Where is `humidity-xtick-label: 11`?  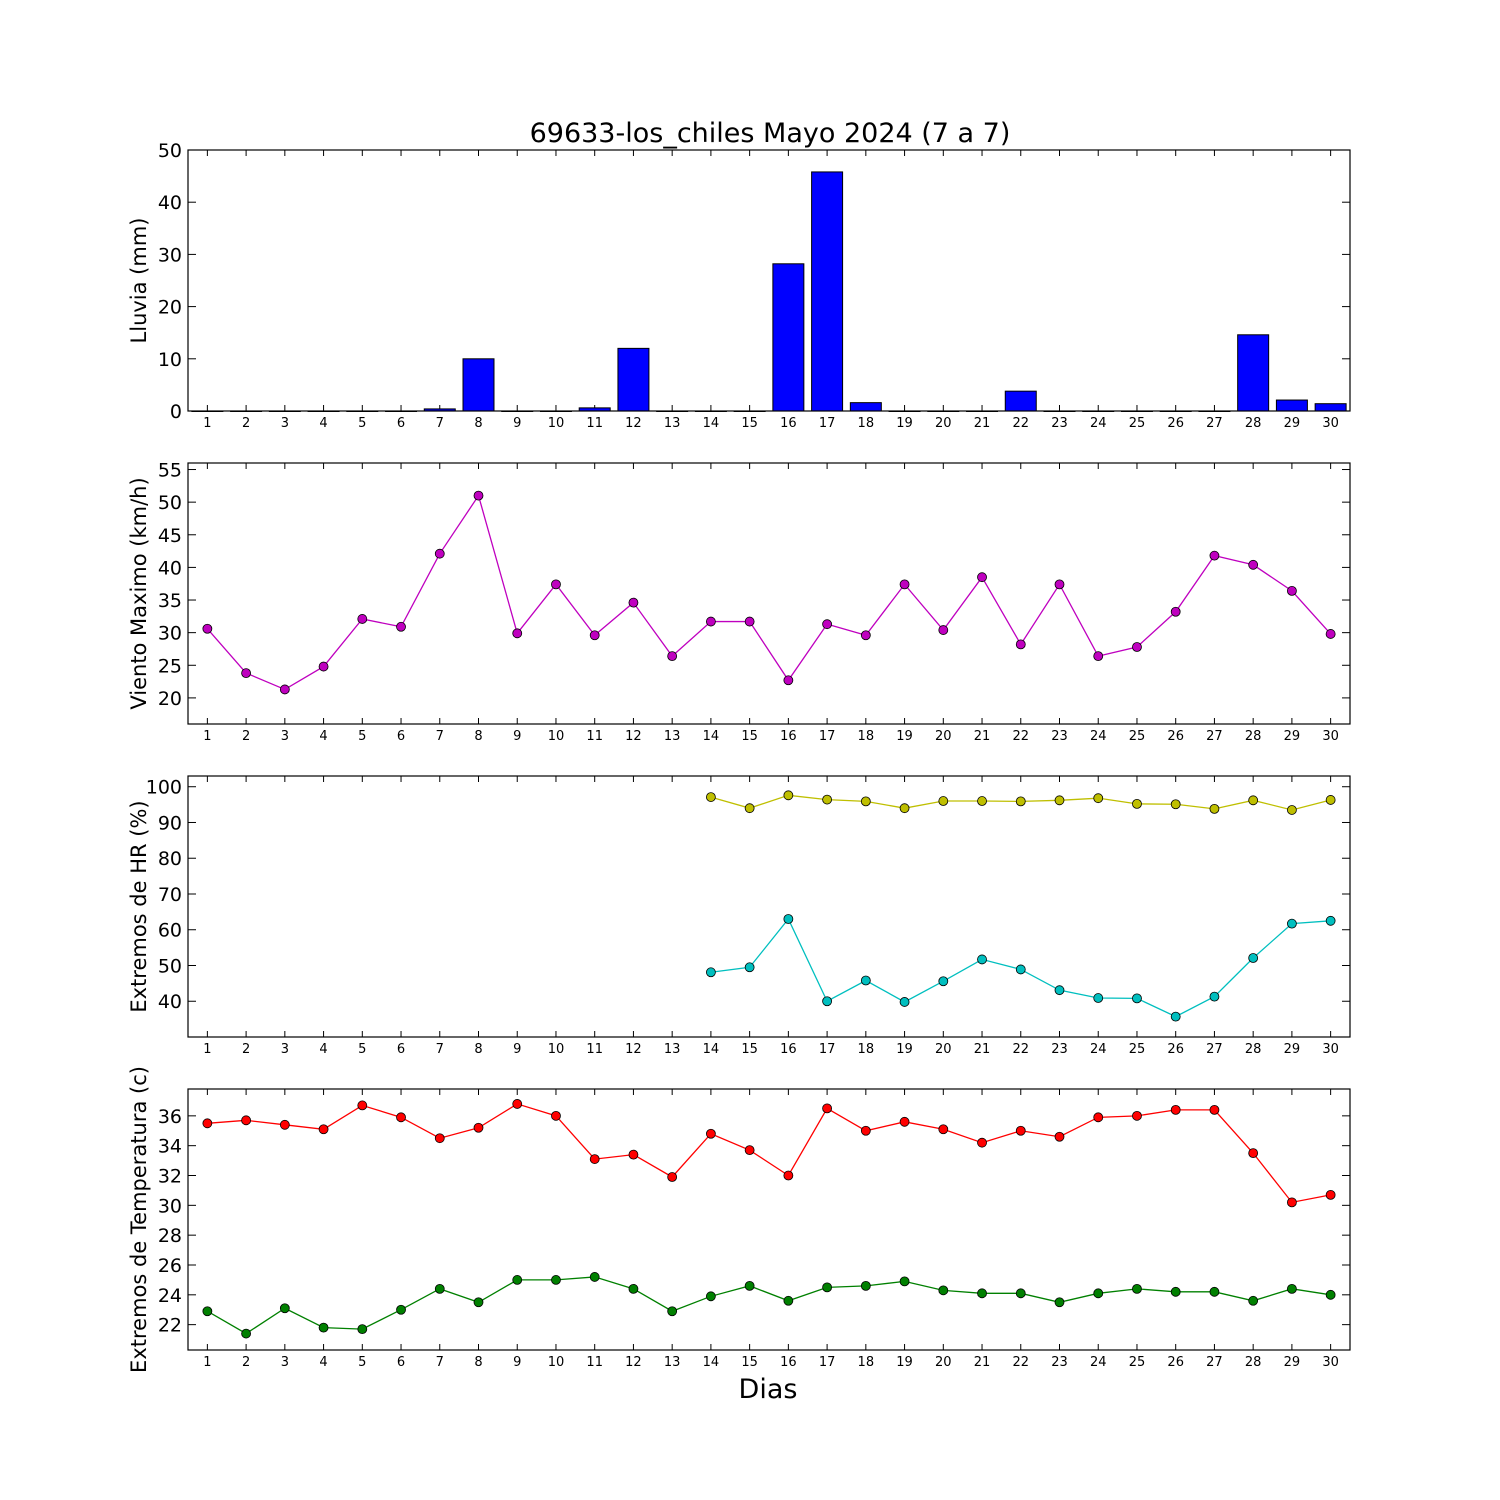 humidity-xtick-label: 11 is located at coordinates (594, 1049).